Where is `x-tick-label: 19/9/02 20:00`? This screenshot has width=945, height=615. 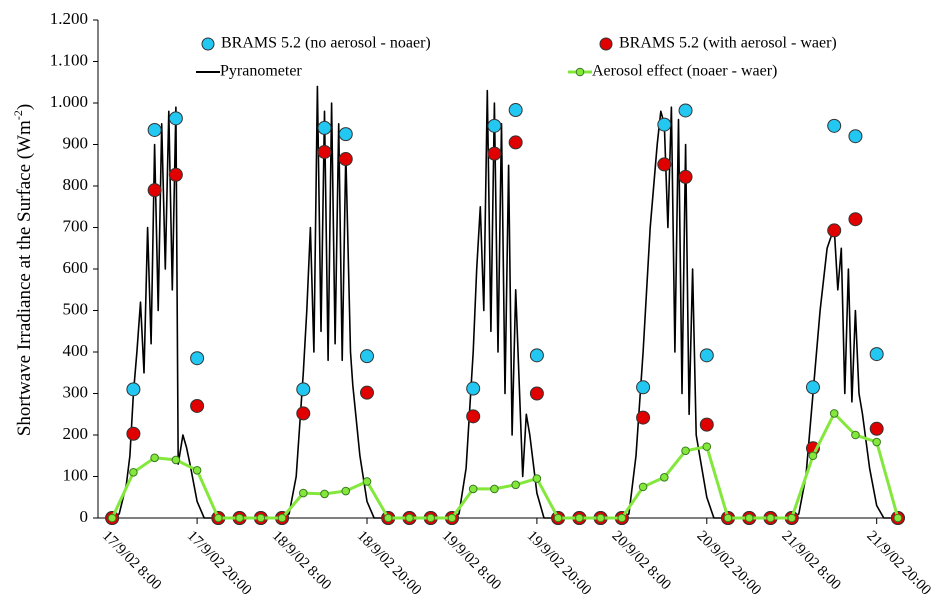
x-tick-label: 19/9/02 20:00 is located at coordinates (559, 563).